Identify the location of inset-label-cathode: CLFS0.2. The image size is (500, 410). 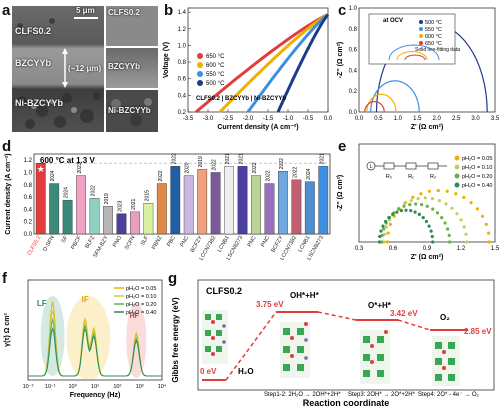
(124, 12).